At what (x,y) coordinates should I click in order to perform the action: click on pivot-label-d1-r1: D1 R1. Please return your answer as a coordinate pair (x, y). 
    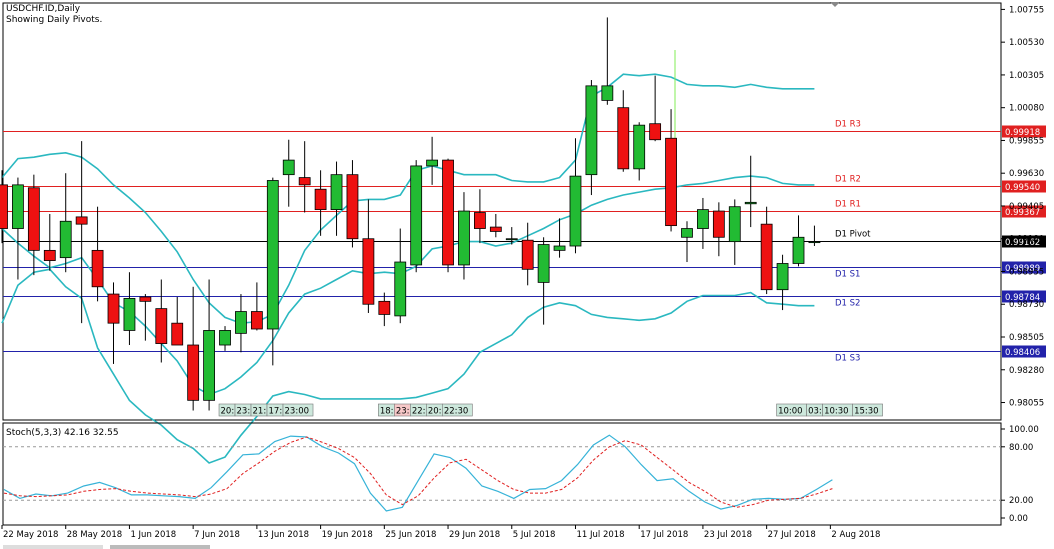
    Looking at the image, I should click on (848, 205).